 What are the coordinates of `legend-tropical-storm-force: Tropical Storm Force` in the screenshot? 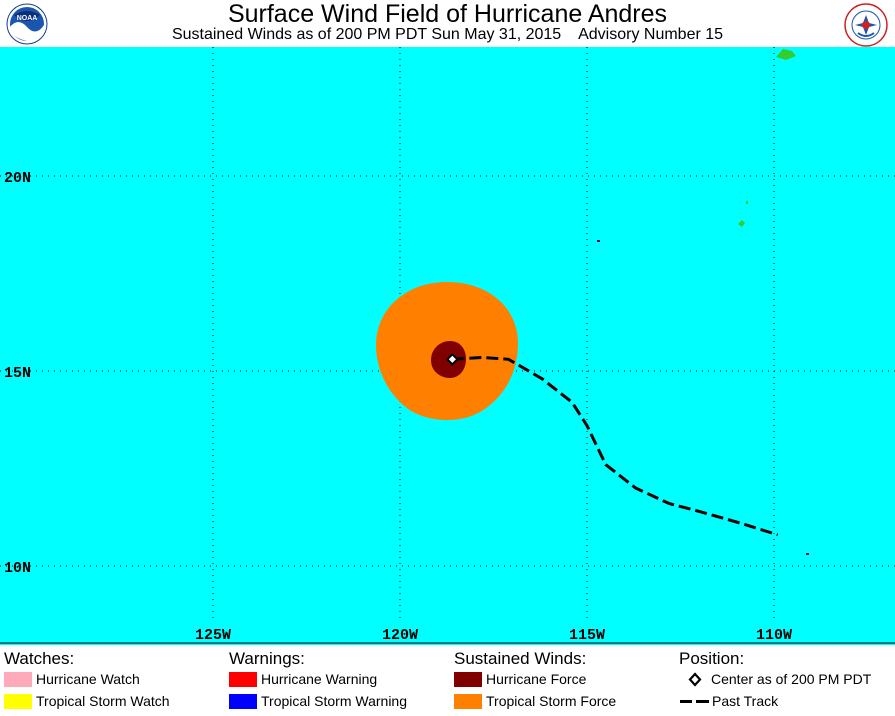 It's located at (535, 701).